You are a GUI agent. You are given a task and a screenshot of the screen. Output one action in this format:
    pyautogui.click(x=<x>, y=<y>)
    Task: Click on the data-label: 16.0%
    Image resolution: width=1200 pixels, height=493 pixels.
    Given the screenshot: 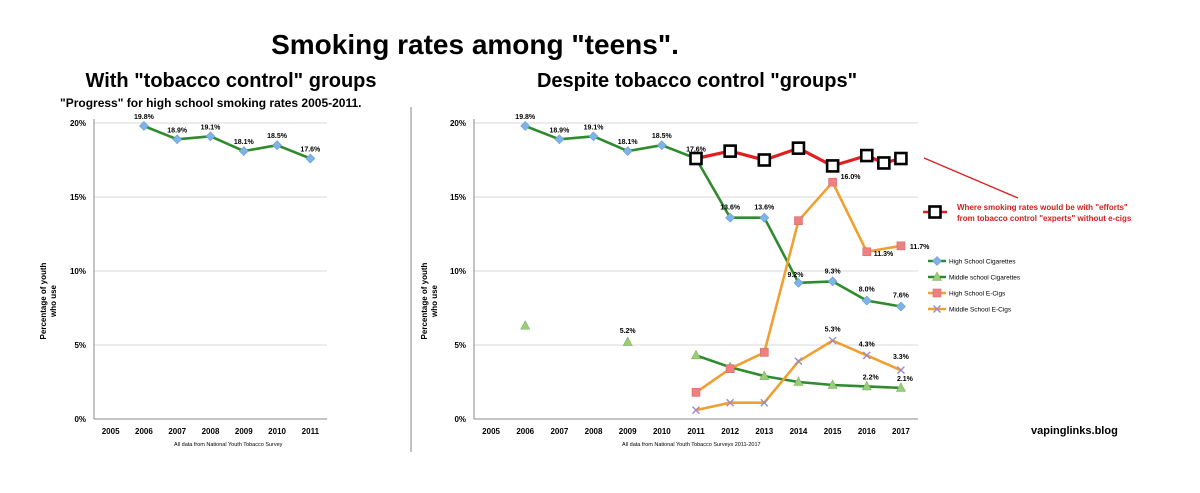 What is the action you would take?
    pyautogui.click(x=851, y=177)
    